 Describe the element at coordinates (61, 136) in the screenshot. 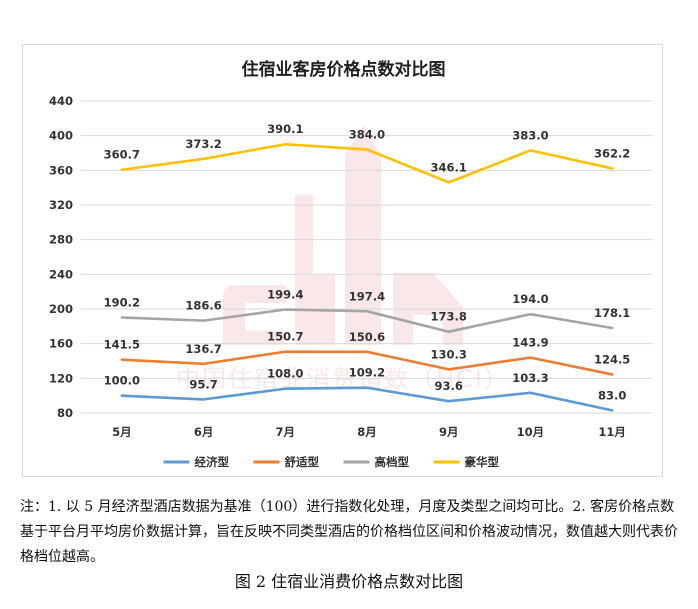

I see `y-tick-label: 400` at that location.